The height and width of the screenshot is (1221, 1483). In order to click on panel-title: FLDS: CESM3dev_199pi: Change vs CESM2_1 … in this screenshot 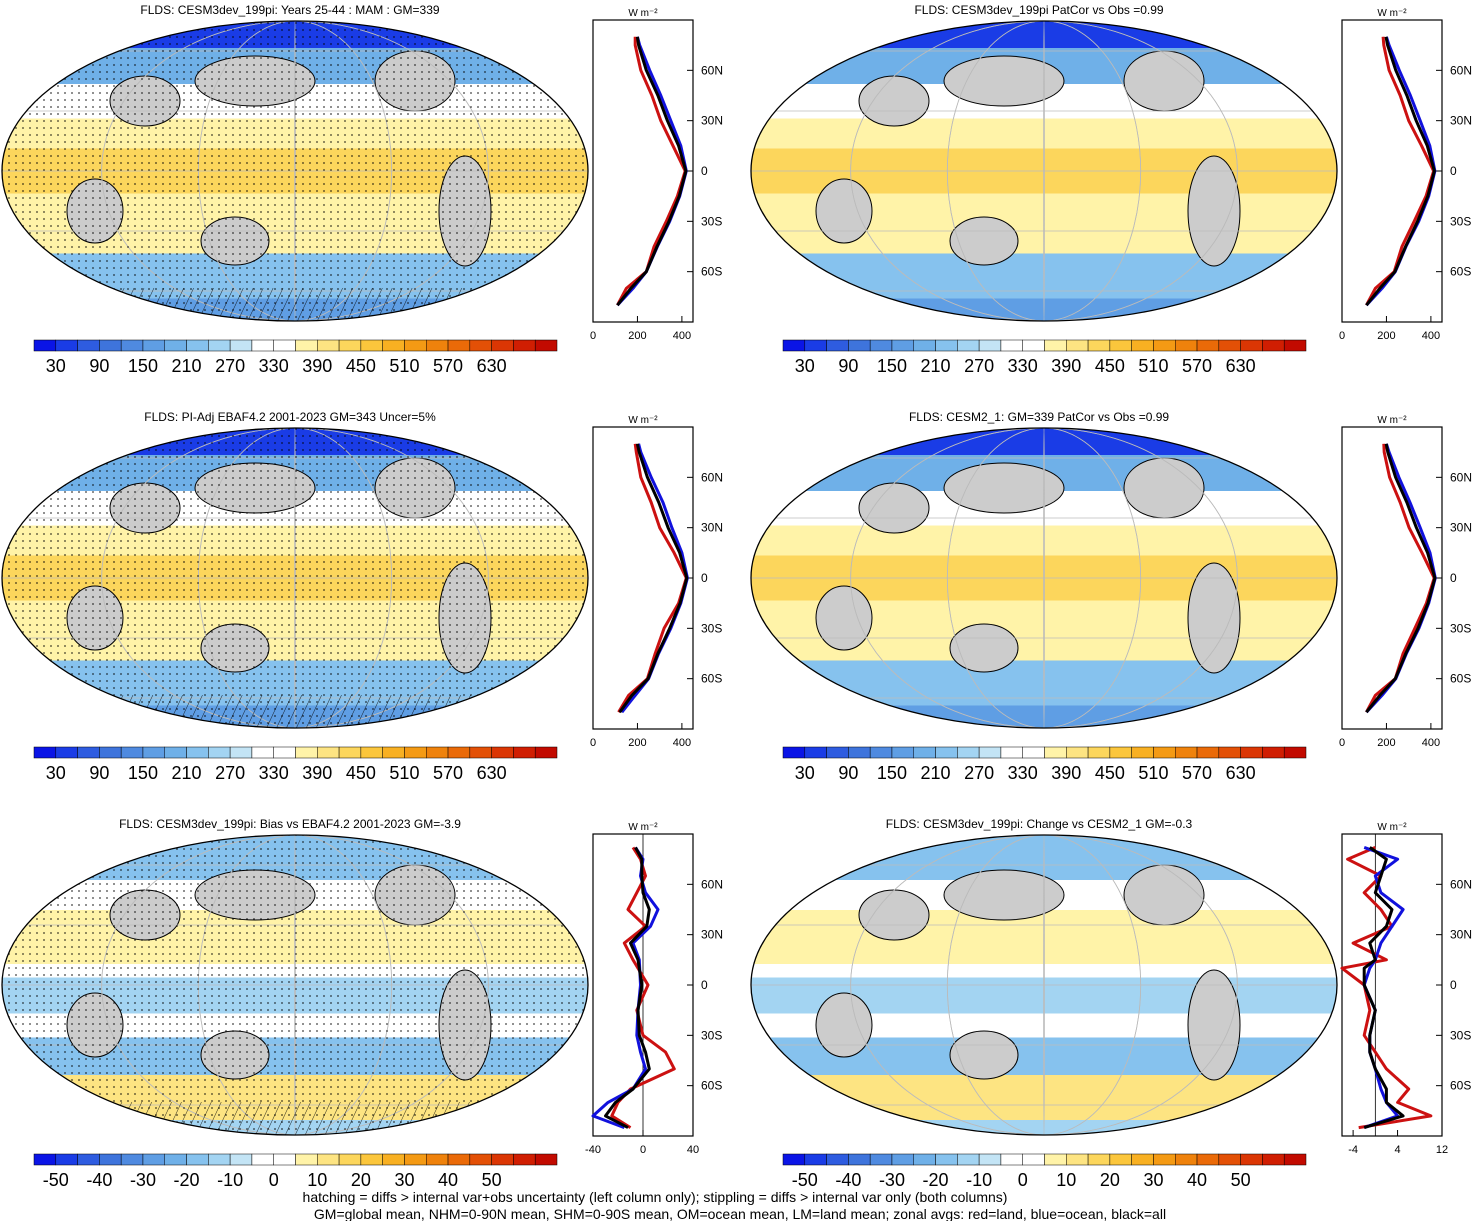, I will do `click(1039, 824)`.